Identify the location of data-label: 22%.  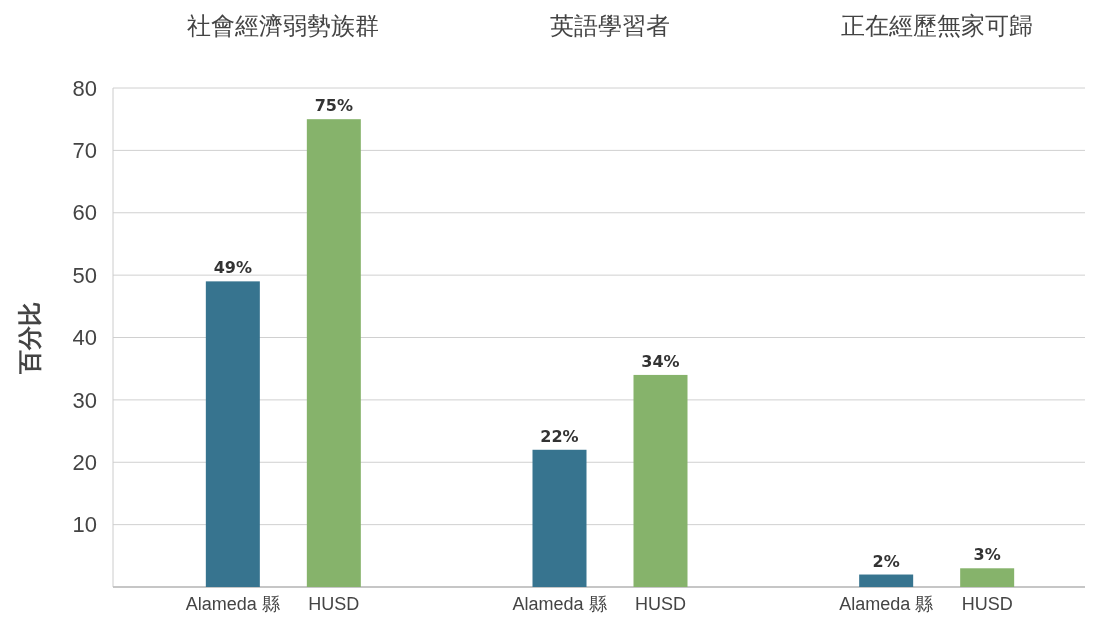
(559, 436).